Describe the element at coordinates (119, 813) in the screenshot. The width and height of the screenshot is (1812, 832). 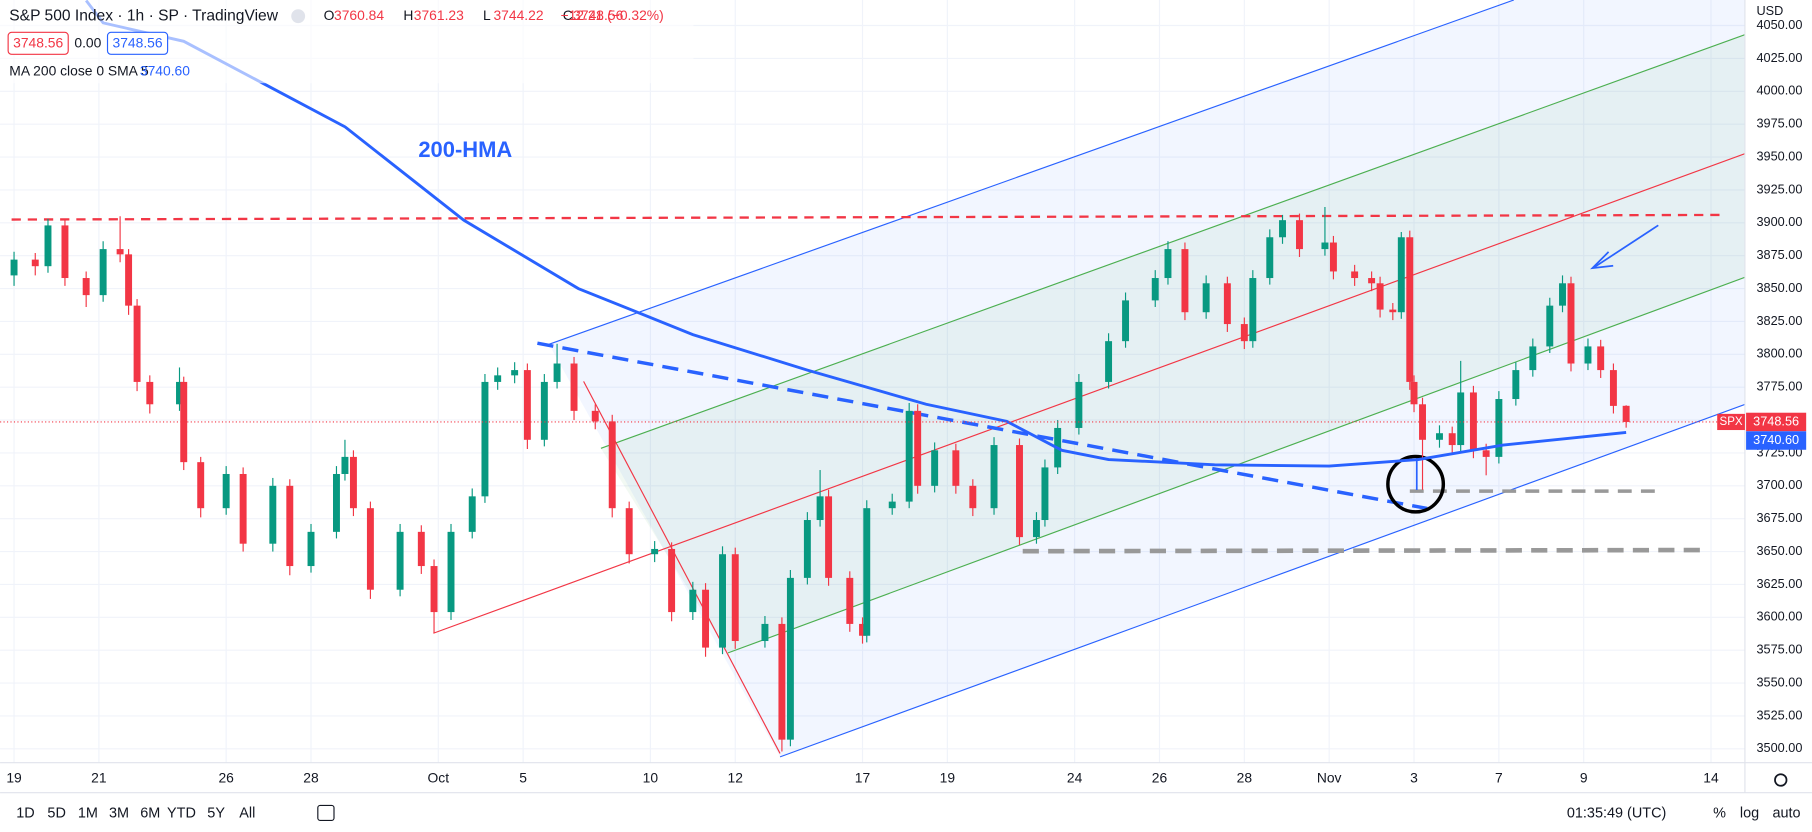
I see `range-button: 3M` at that location.